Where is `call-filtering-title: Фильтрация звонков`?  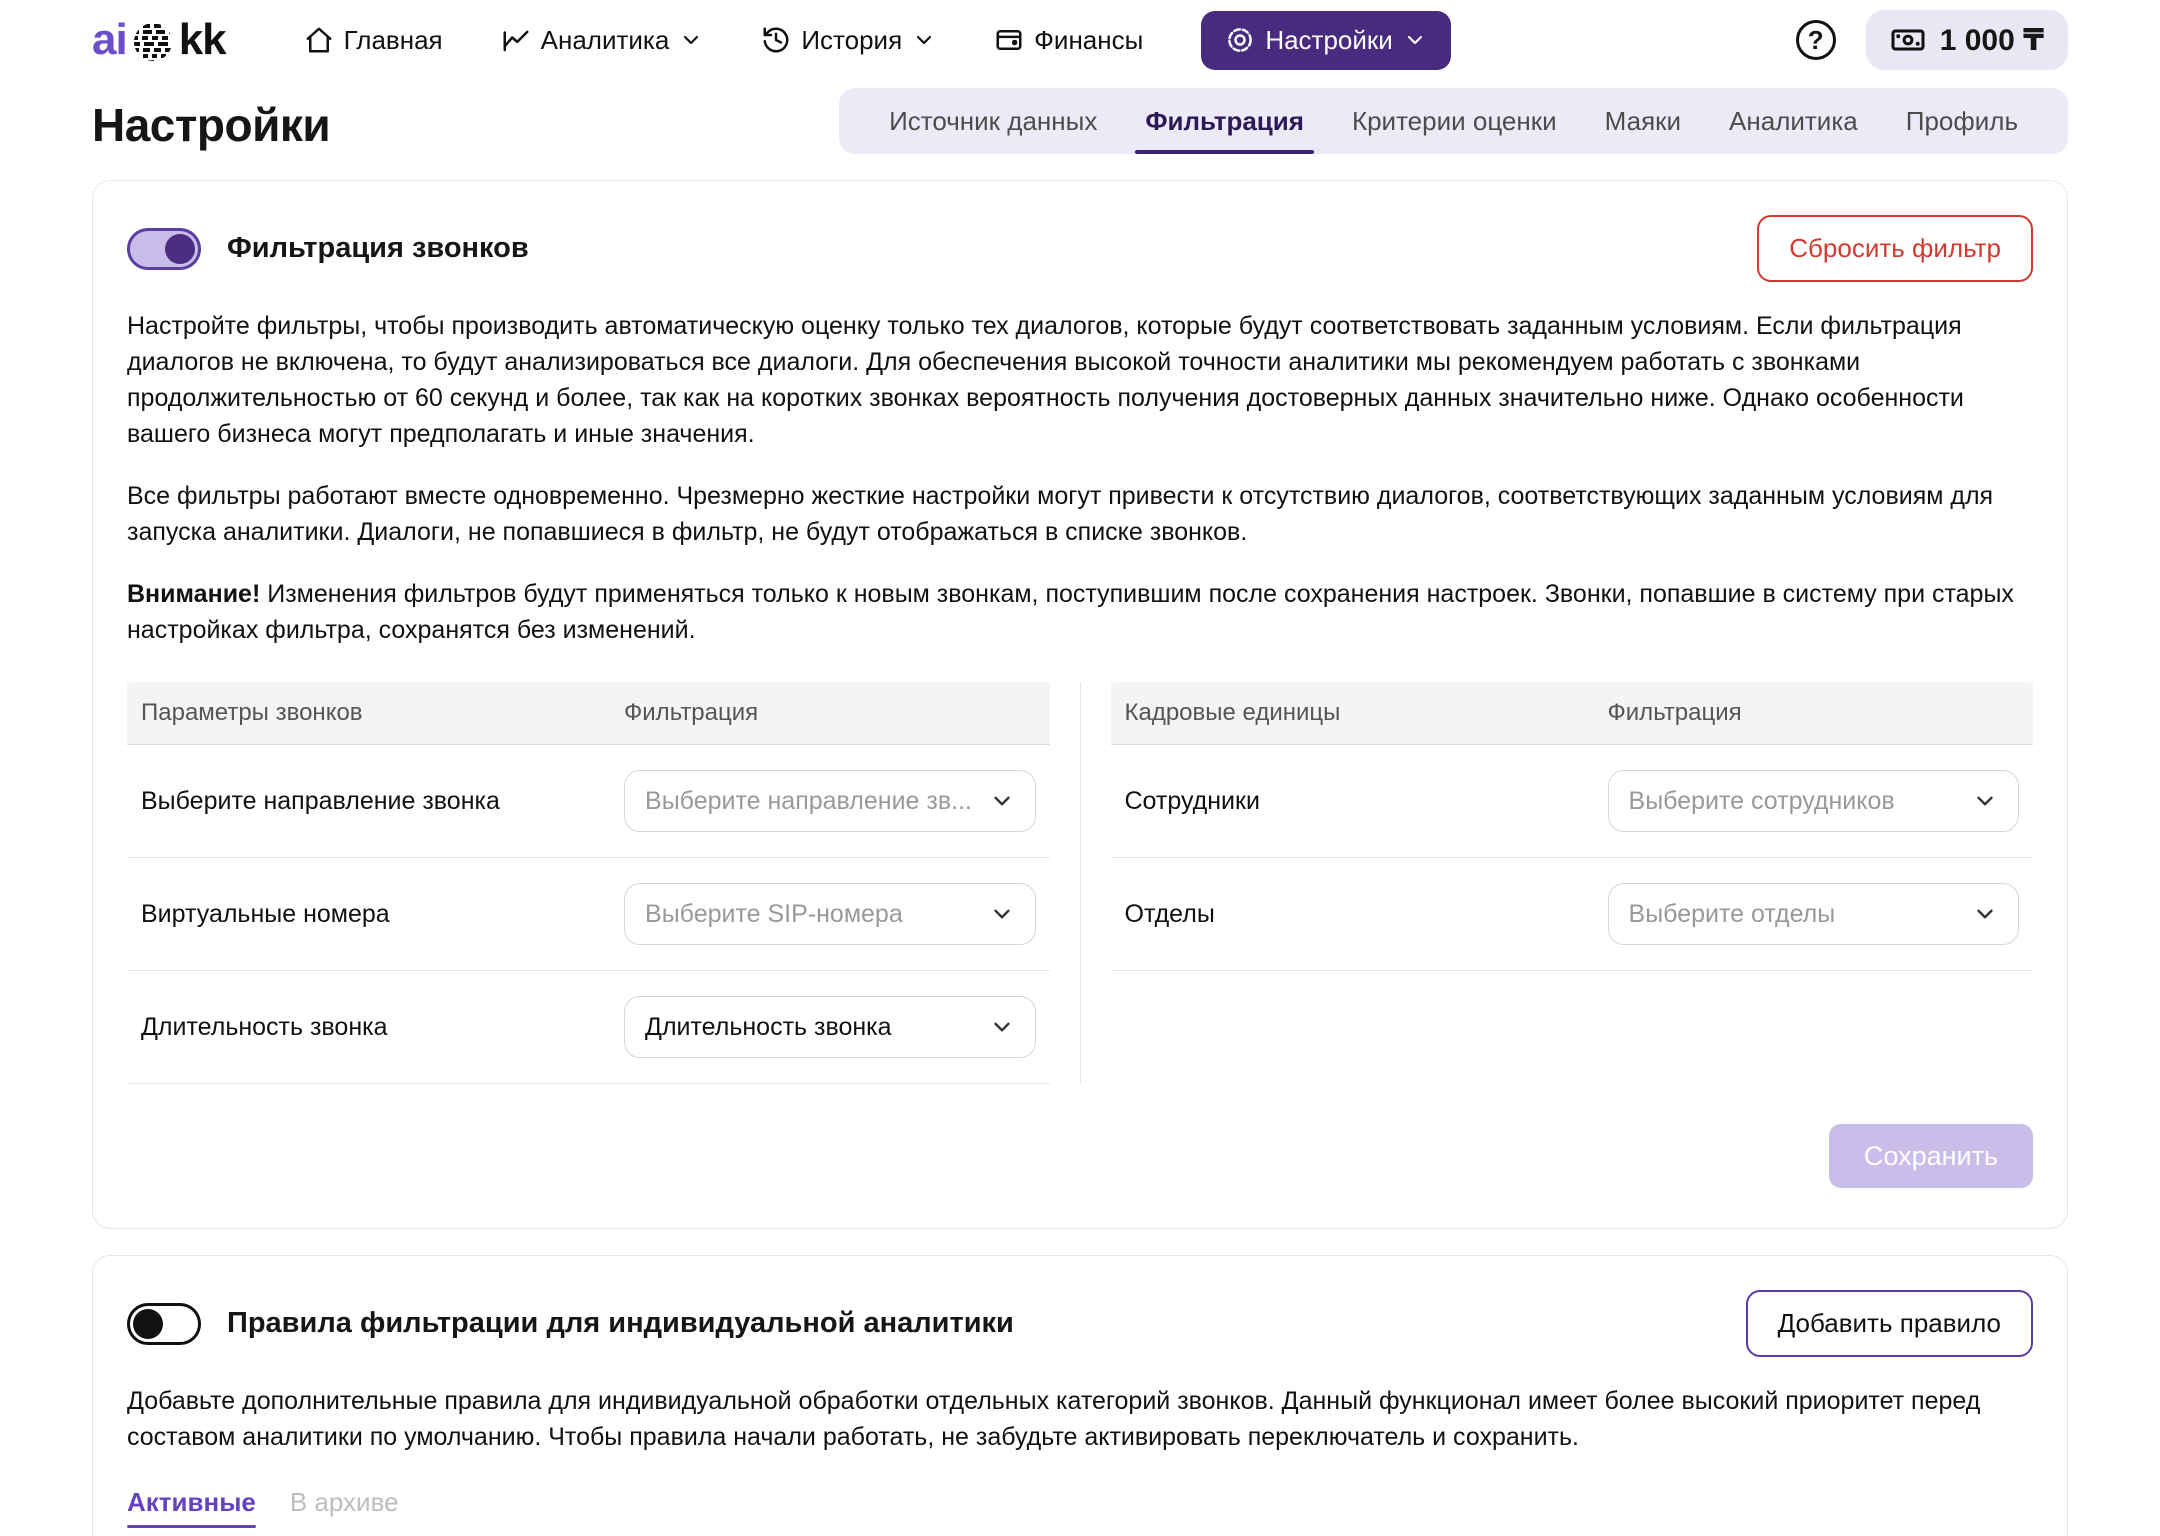 call-filtering-title: Фильтрация звонков is located at coordinates (378, 248).